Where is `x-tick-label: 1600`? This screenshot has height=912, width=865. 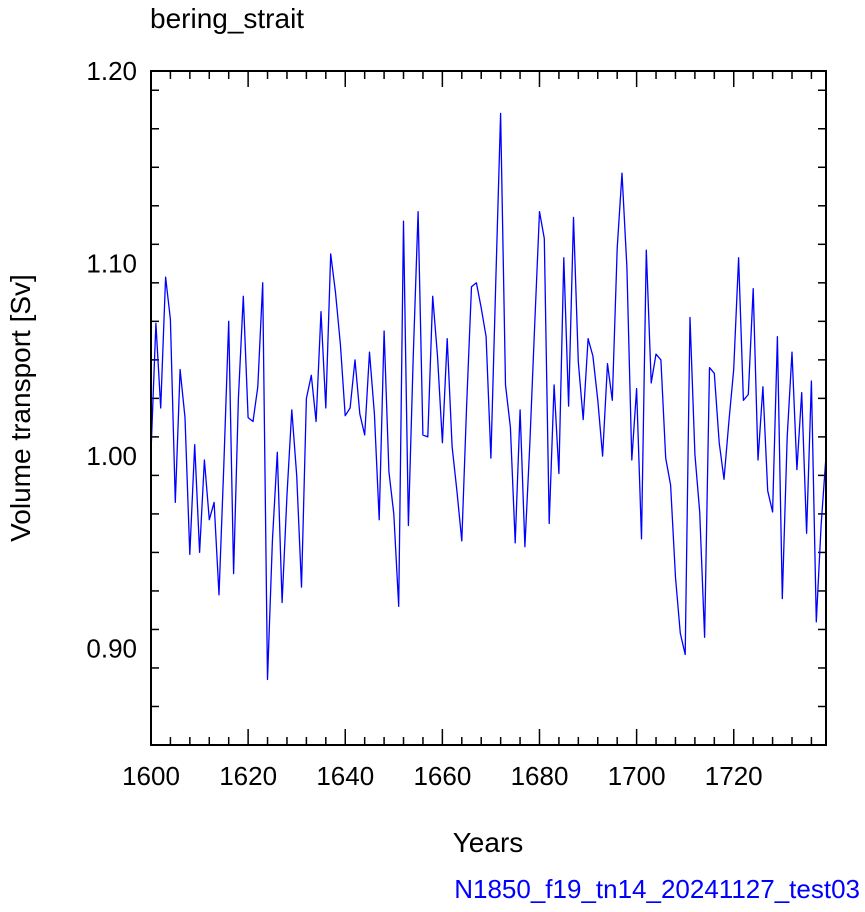
x-tick-label: 1600 is located at coordinates (151, 776).